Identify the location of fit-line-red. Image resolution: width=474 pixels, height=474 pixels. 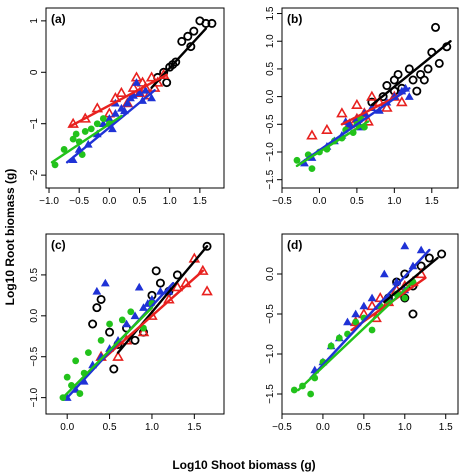
(118, 100).